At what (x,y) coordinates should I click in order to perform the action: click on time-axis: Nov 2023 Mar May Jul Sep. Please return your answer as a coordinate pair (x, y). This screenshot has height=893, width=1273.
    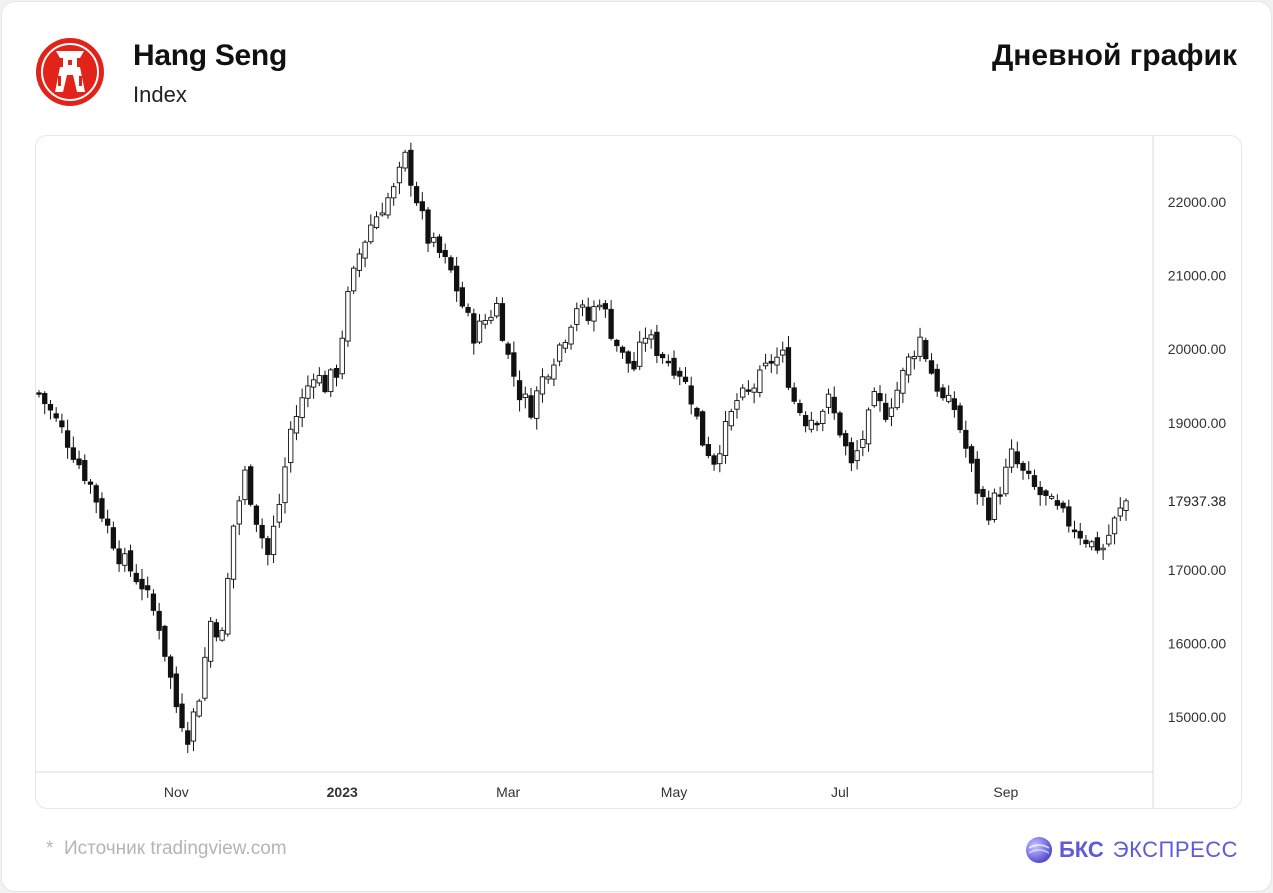
    Looking at the image, I should click on (591, 792).